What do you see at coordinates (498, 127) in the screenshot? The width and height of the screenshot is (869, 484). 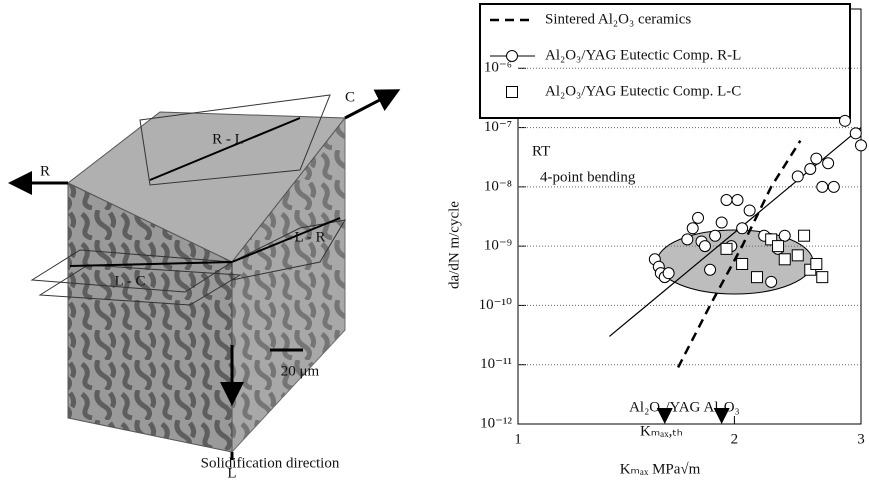 I see `y-tick-label: 10⁻⁷` at bounding box center [498, 127].